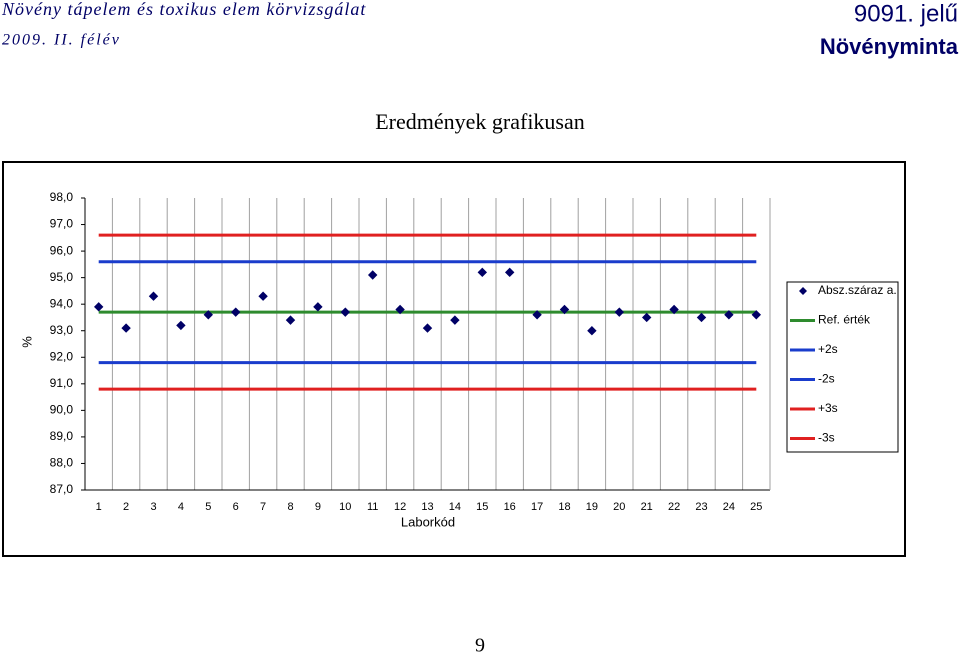 Image resolution: width=960 pixels, height=657 pixels. What do you see at coordinates (756, 507) in the screenshot?
I see `x-tick-label: 25` at bounding box center [756, 507].